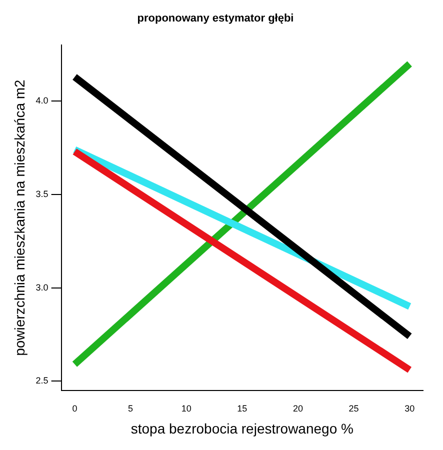 This screenshot has height=450, width=443. What do you see at coordinates (42, 381) in the screenshot?
I see `y-tick-label: 2.5` at bounding box center [42, 381].